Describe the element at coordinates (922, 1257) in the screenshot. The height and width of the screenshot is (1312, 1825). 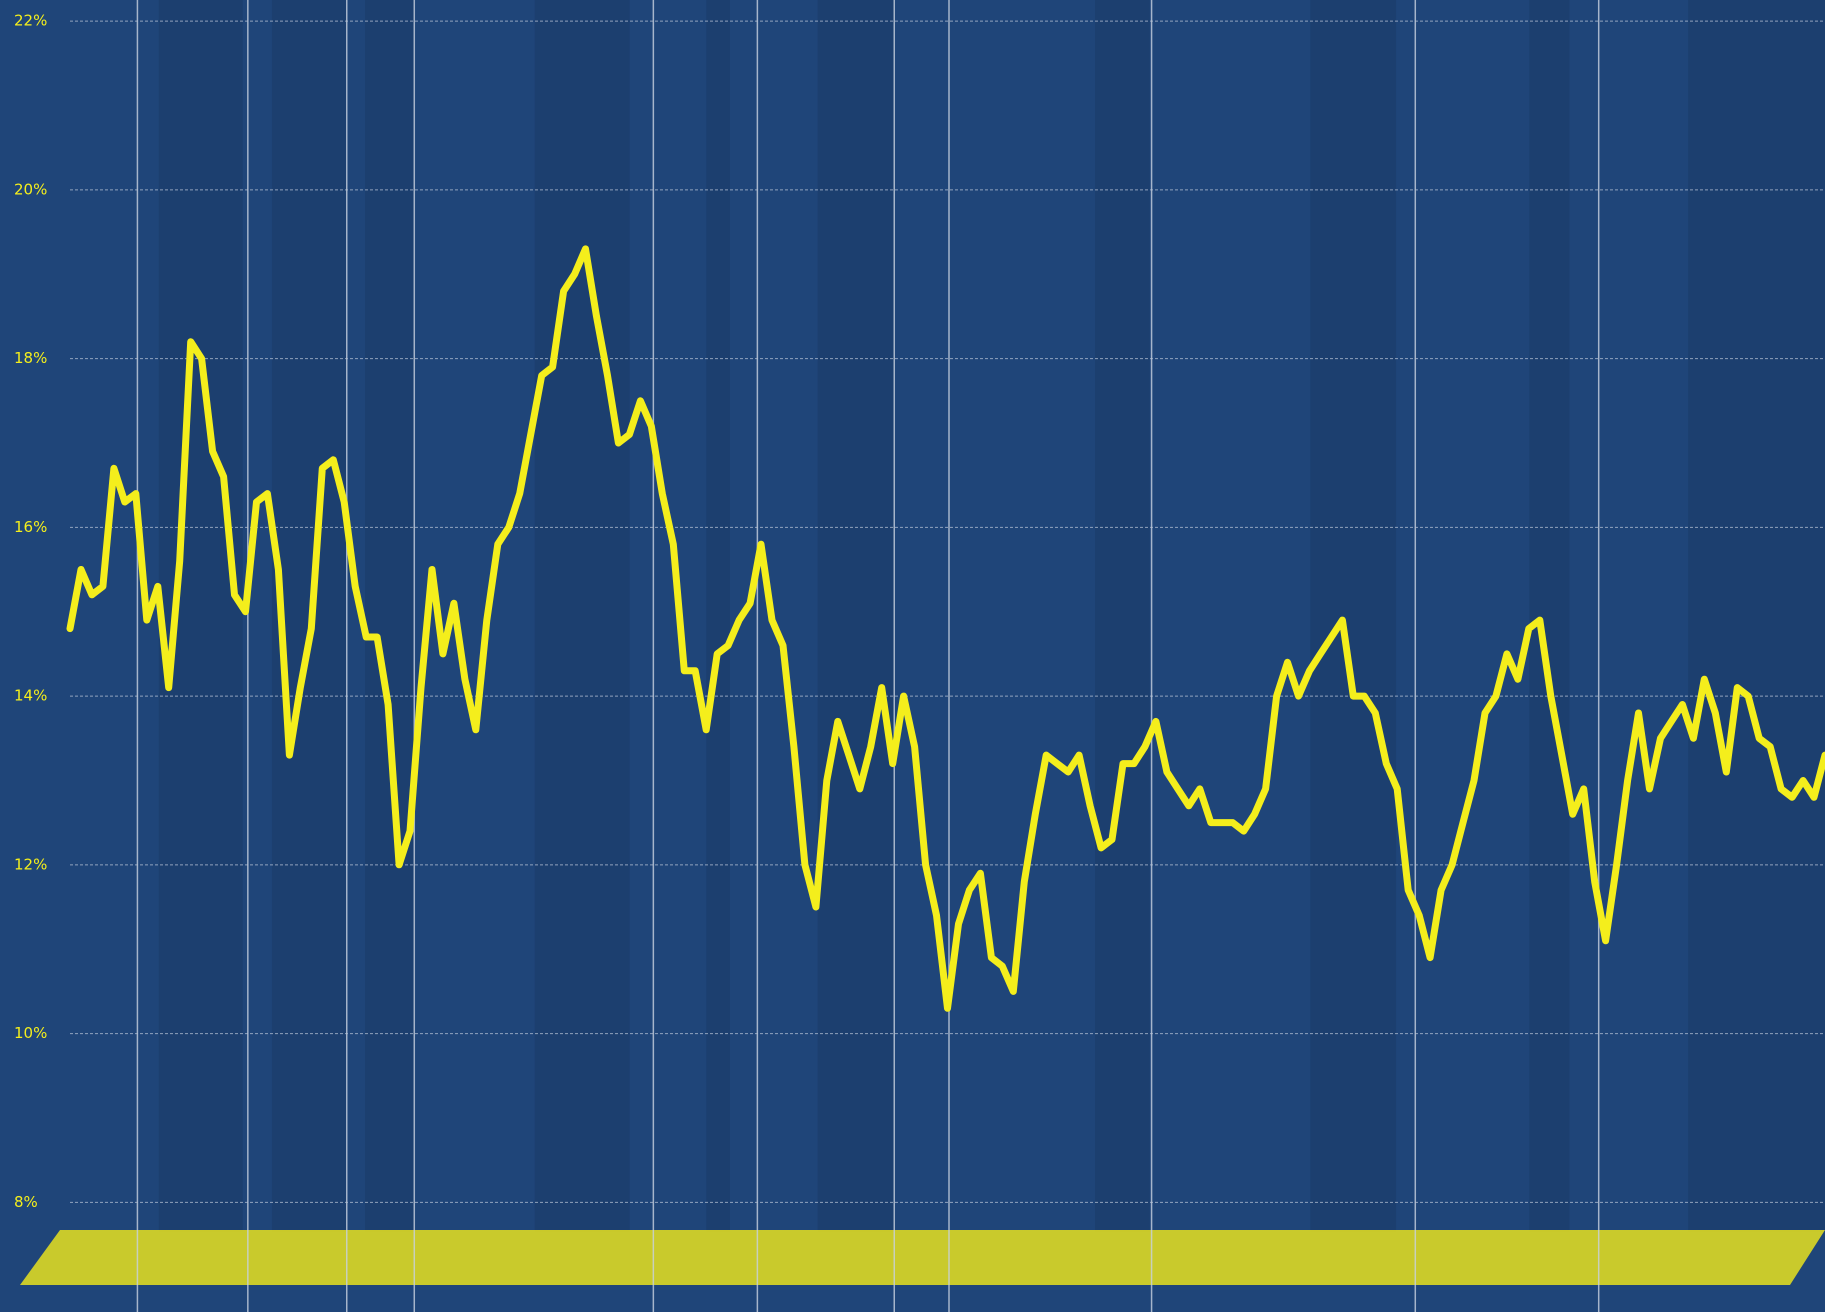
I see `x-label-band` at that location.